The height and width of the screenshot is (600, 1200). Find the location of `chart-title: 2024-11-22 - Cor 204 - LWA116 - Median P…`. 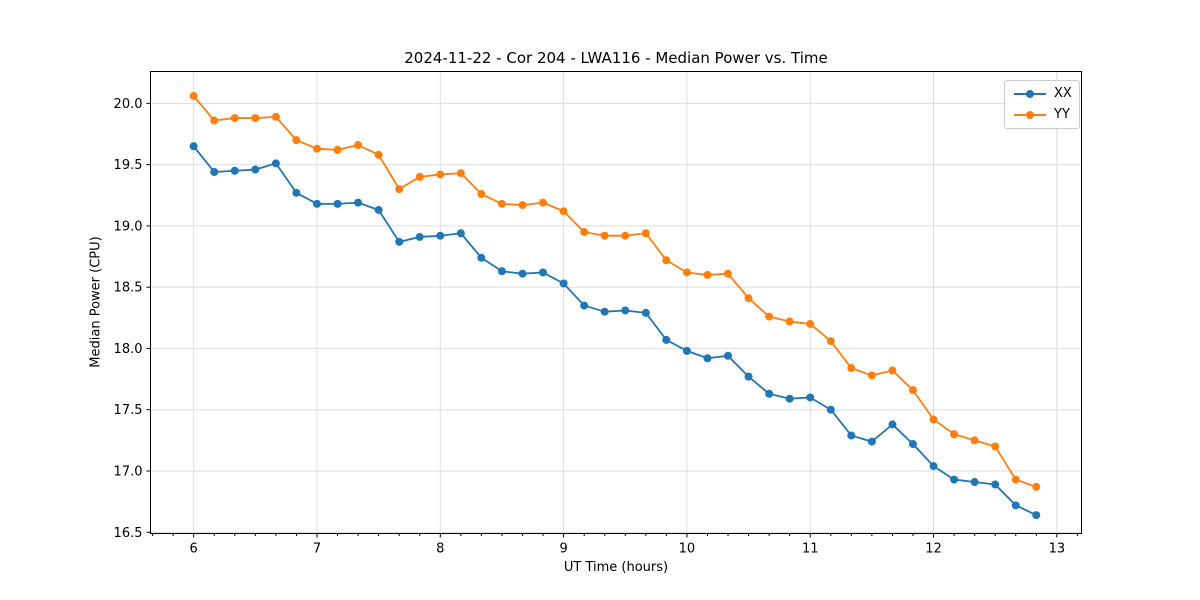

chart-title: 2024-11-22 - Cor 204 - LWA116 - Median P… is located at coordinates (616, 58).